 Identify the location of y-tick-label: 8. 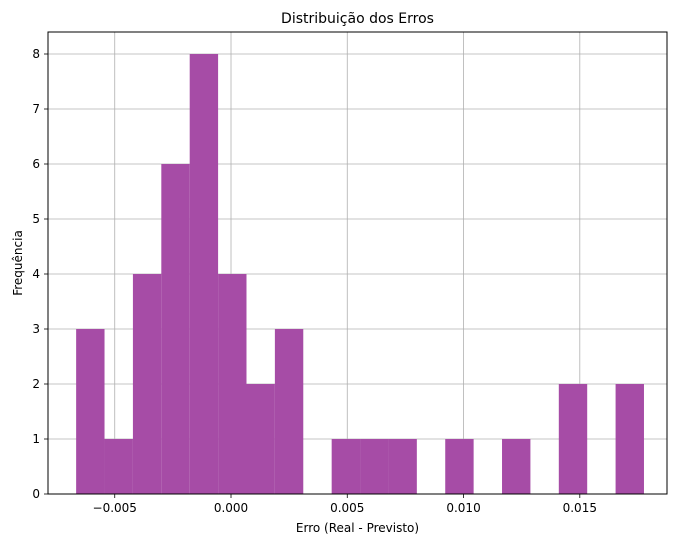
(36, 54).